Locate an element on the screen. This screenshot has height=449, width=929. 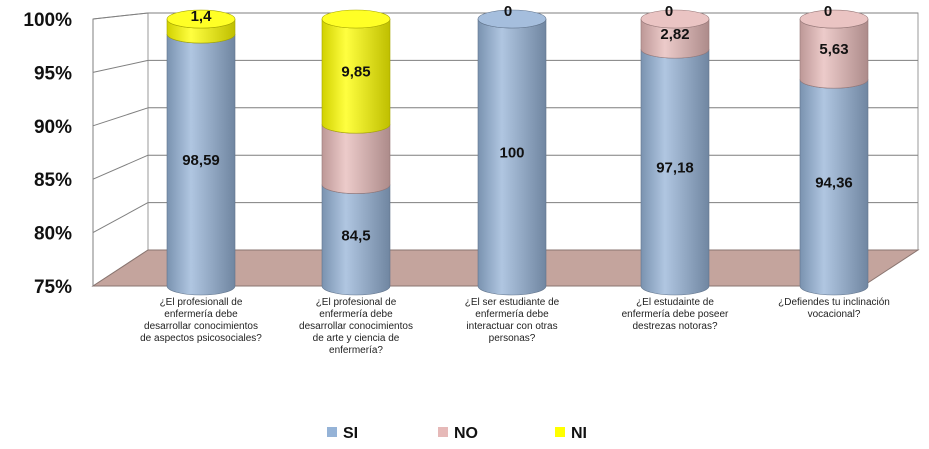
category-label-line: vocacional? is located at coordinates (834, 314).